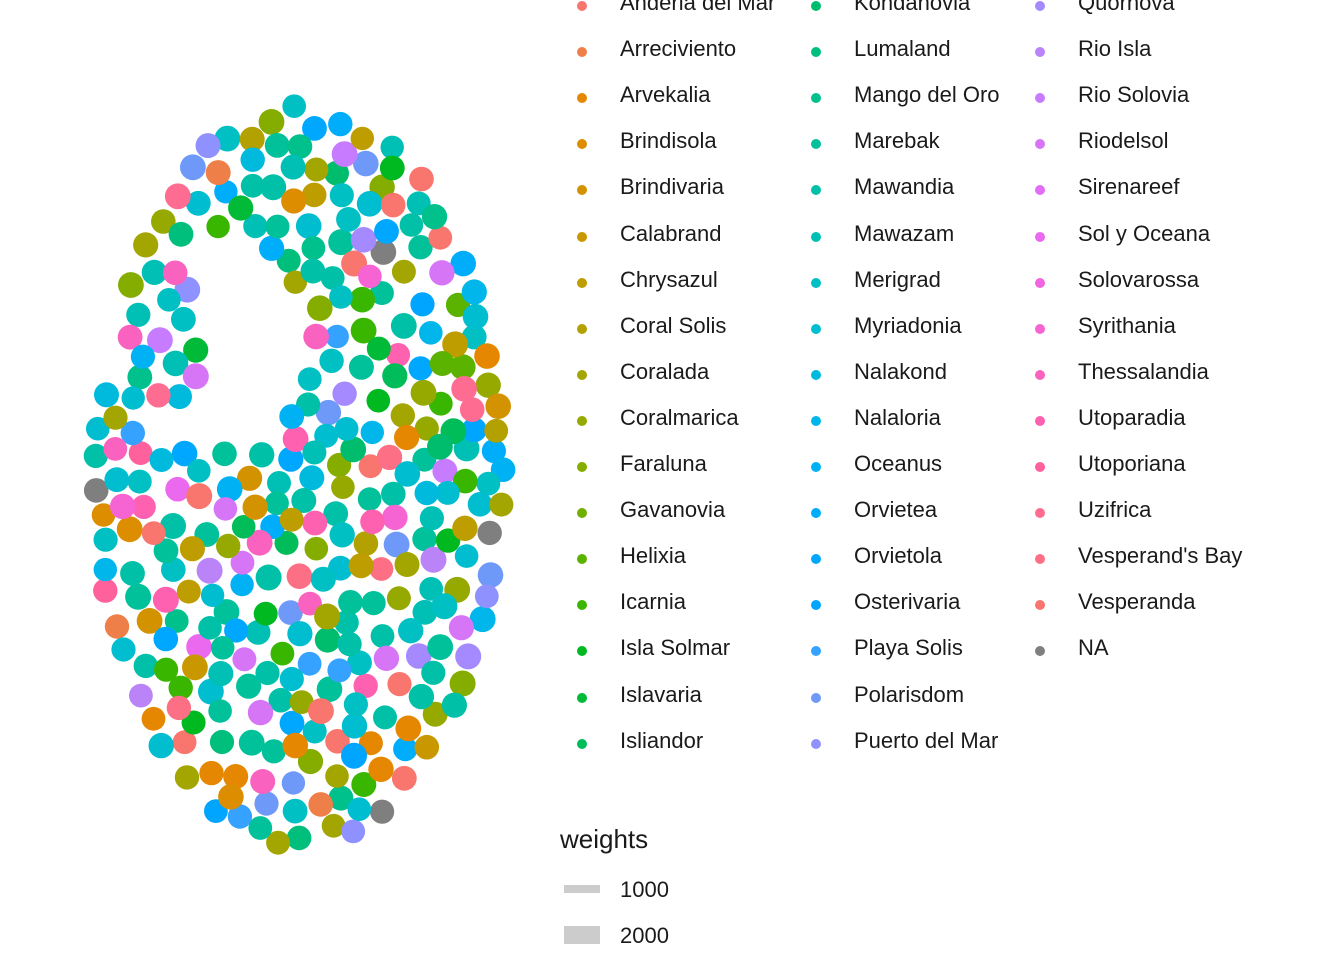 The image size is (1344, 960). What do you see at coordinates (1093, 648) in the screenshot?
I see `legend-label: NA` at bounding box center [1093, 648].